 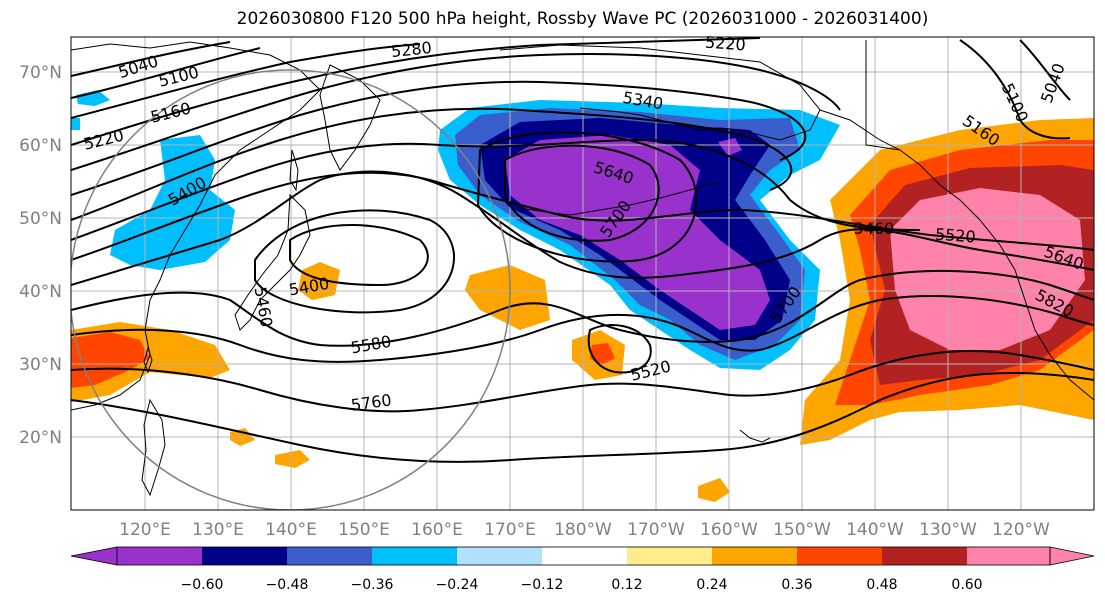 I want to click on colorbar-tick-label: 0.36, so click(x=796, y=585).